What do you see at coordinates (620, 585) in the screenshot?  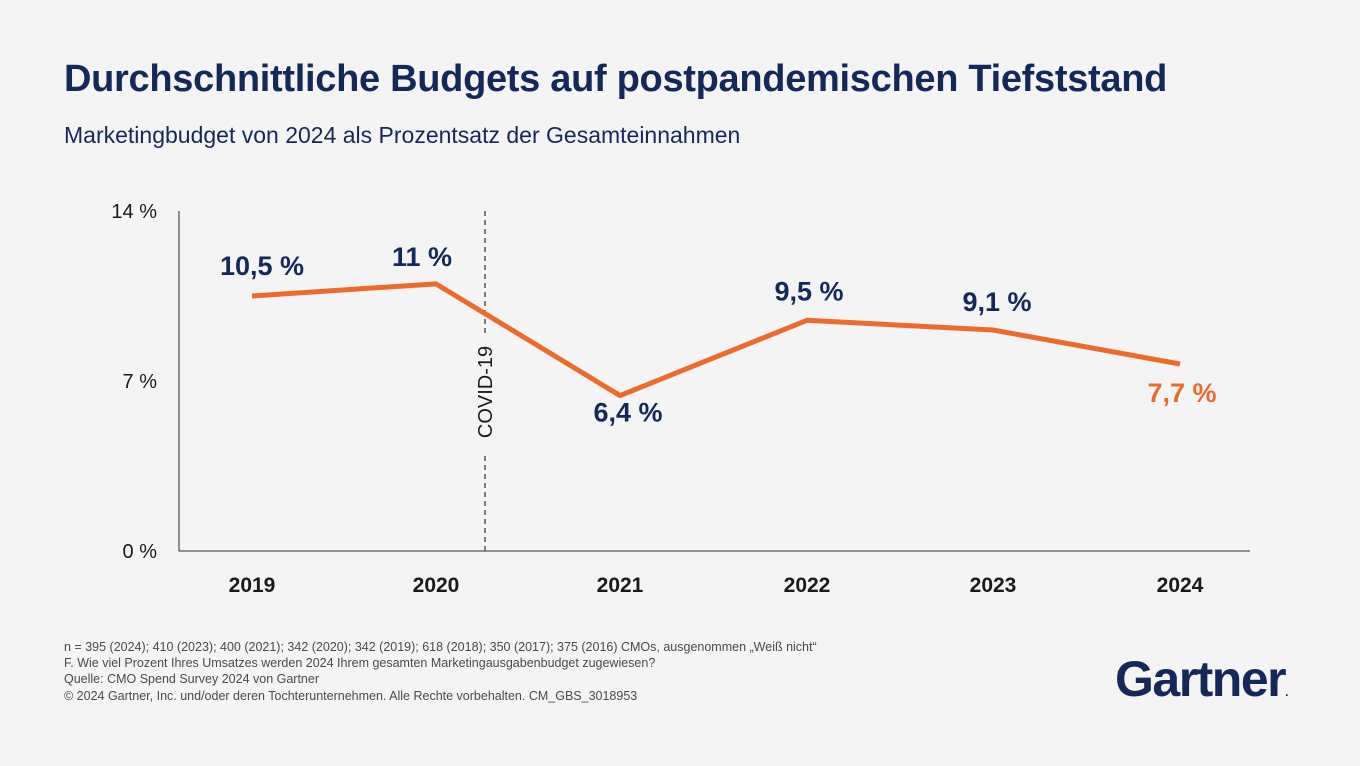 I see `x-tick-label: 2021` at bounding box center [620, 585].